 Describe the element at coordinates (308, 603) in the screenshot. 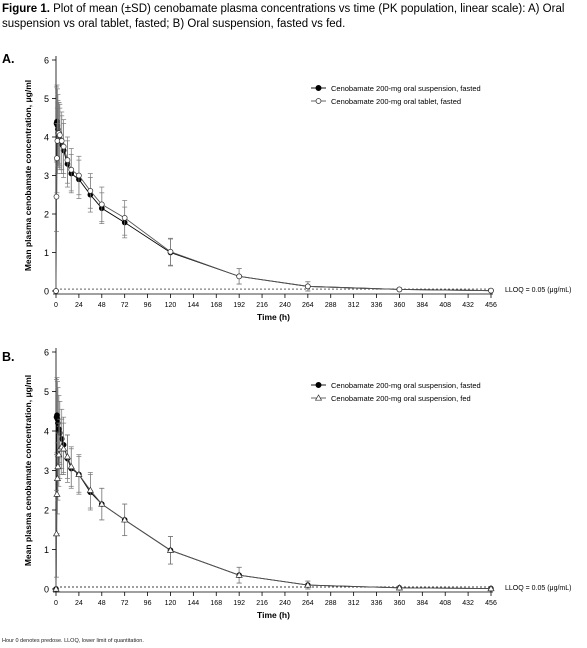

I see `x-tick-label: 264` at that location.